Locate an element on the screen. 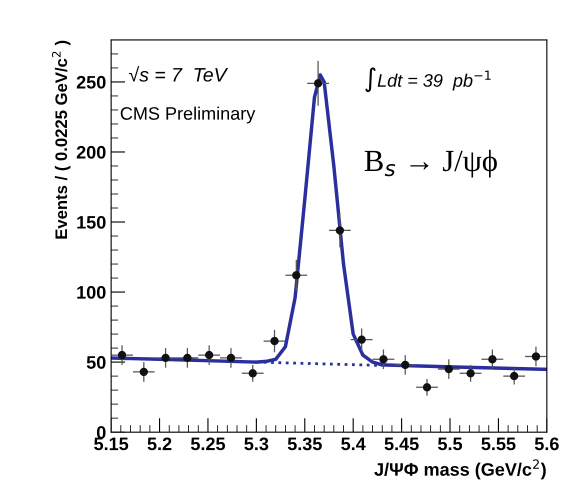 Image resolution: width=588 pixels, height=499 pixels. y-axis-title: Events / ( 0.0225 GeV/c$^{2}$ ) is located at coordinates (61, 139).